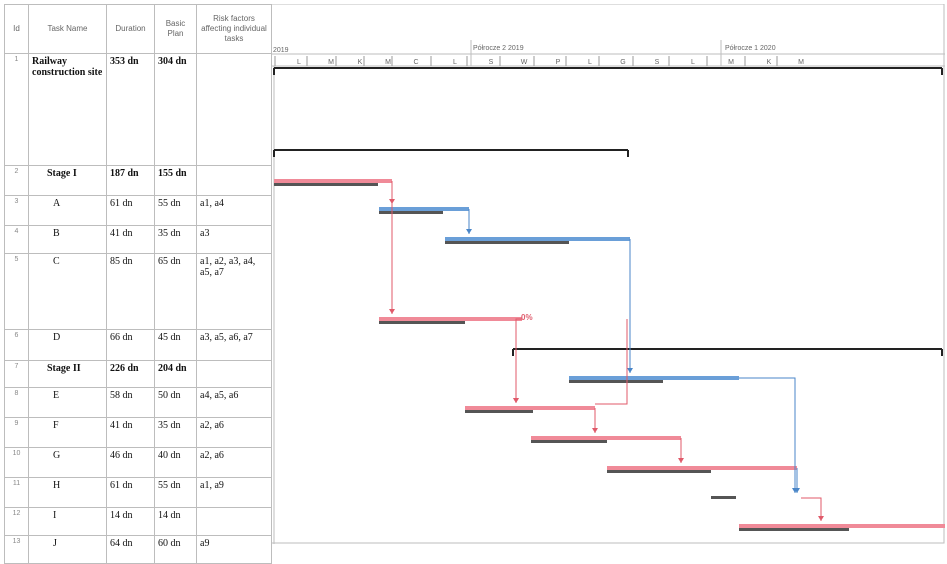 The height and width of the screenshot is (564, 947). I want to click on task-risk-factors: a9, so click(234, 549).